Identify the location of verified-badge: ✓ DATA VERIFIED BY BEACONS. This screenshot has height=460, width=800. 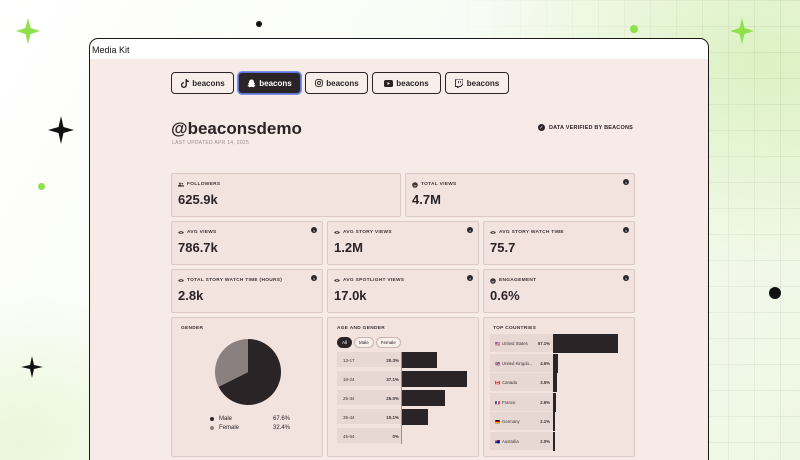
(585, 127).